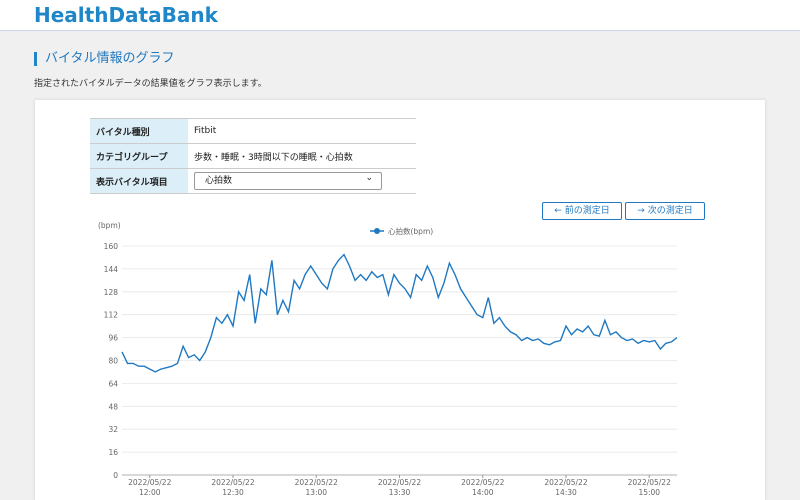 The image size is (800, 500). I want to click on x-tick-label: 2022/05/22 14:00, so click(482, 487).